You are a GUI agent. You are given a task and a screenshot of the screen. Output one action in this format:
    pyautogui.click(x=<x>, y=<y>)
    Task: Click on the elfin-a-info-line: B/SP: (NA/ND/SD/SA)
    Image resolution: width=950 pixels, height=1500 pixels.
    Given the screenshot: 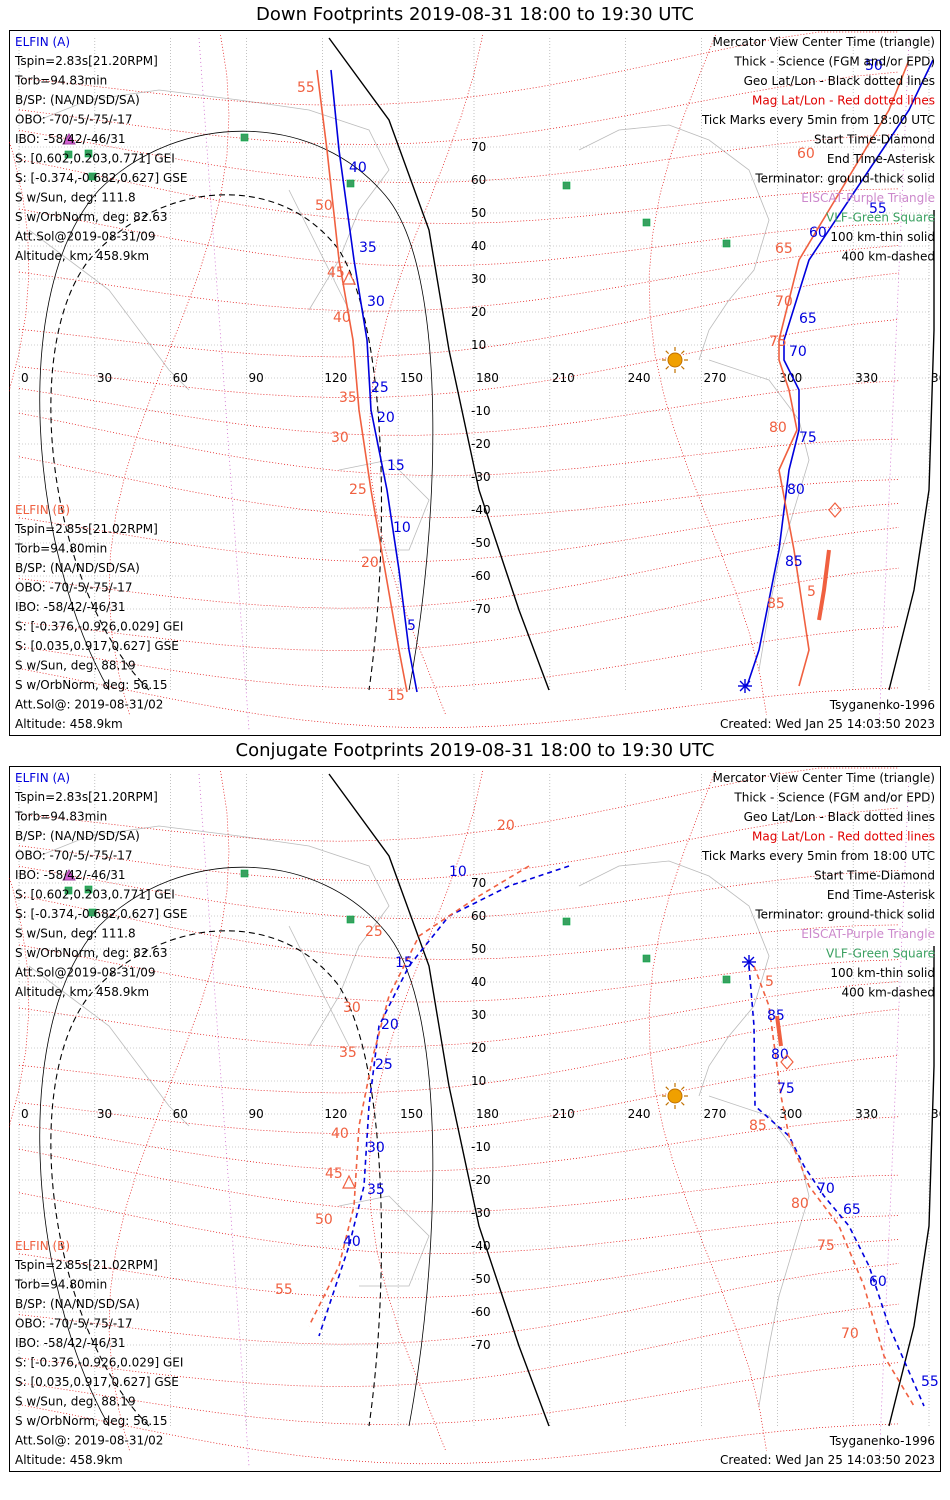 What is the action you would take?
    pyautogui.click(x=77, y=100)
    